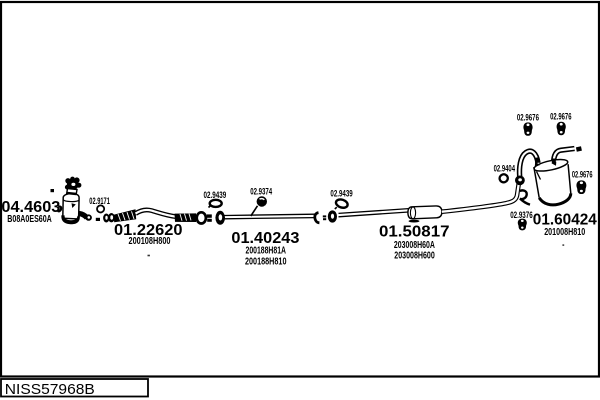  What do you see at coordinates (414, 255) in the screenshot?
I see `svg-text: 203008H600` at bounding box center [414, 255].